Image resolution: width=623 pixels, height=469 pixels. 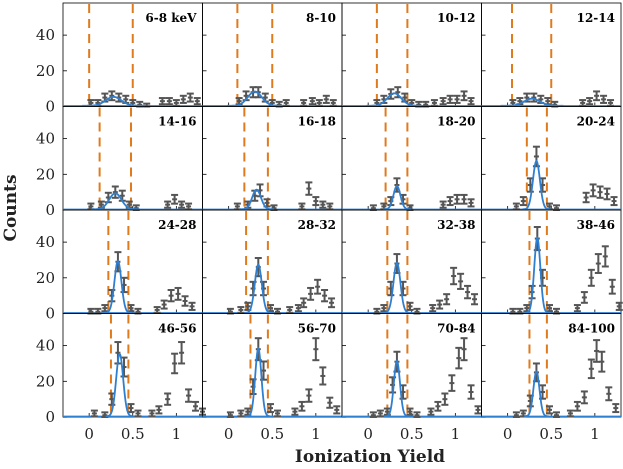 What do you see at coordinates (272, 365) in the screenshot?
I see `panel-14: 56-70` at bounding box center [272, 365].